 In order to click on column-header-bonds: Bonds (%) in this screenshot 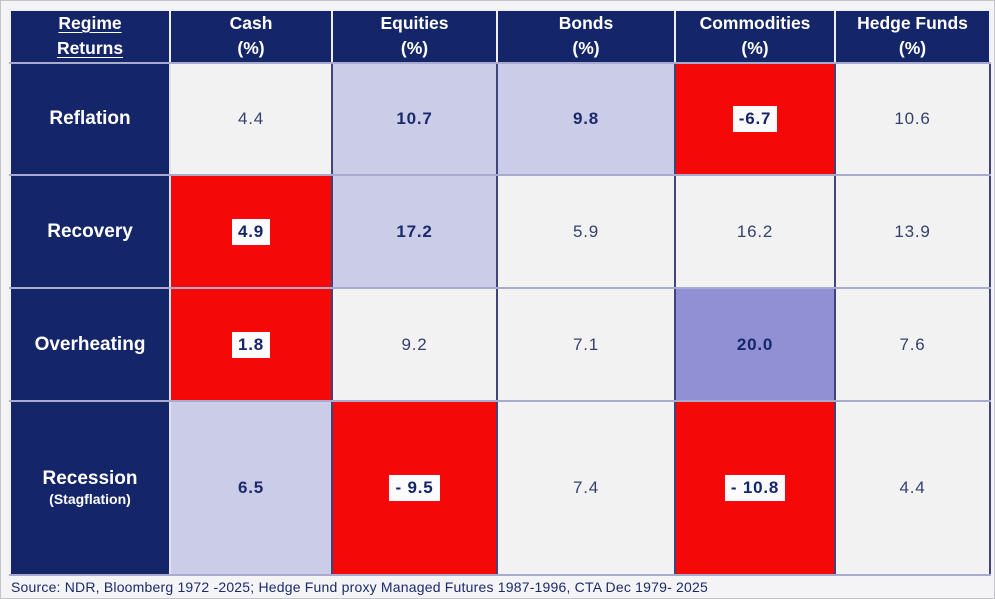, I will do `click(586, 36)`.